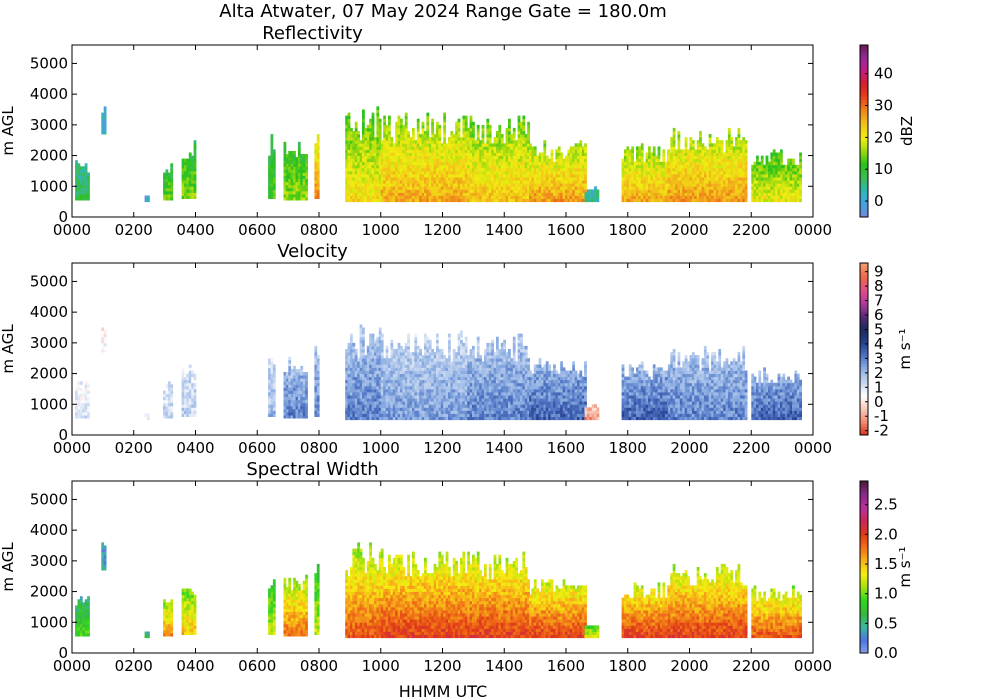 The width and height of the screenshot is (1000, 700). Describe the element at coordinates (558, 171) in the screenshot. I see `echo-column` at that location.